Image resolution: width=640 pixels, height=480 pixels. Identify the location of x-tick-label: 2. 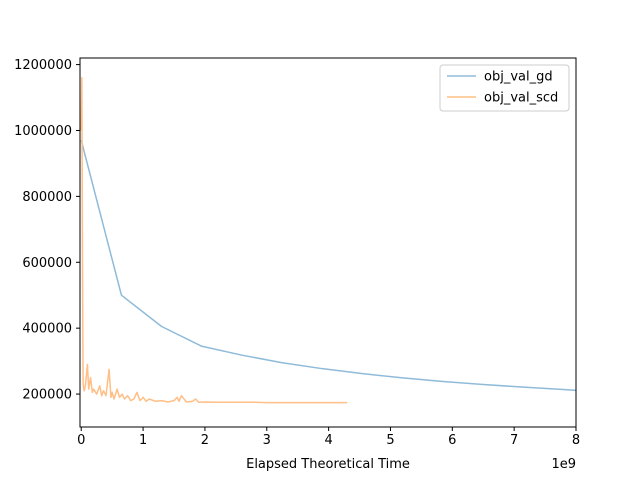
(205, 440).